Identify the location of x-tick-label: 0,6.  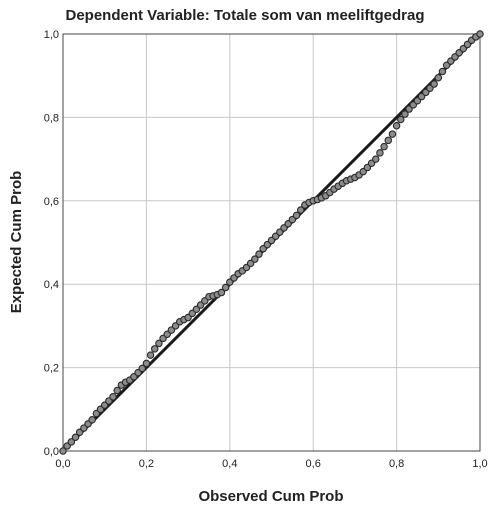
(313, 464).